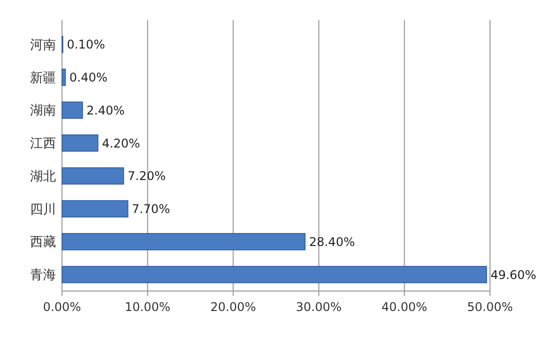  I want to click on data-label: 0.40%, so click(88, 77).